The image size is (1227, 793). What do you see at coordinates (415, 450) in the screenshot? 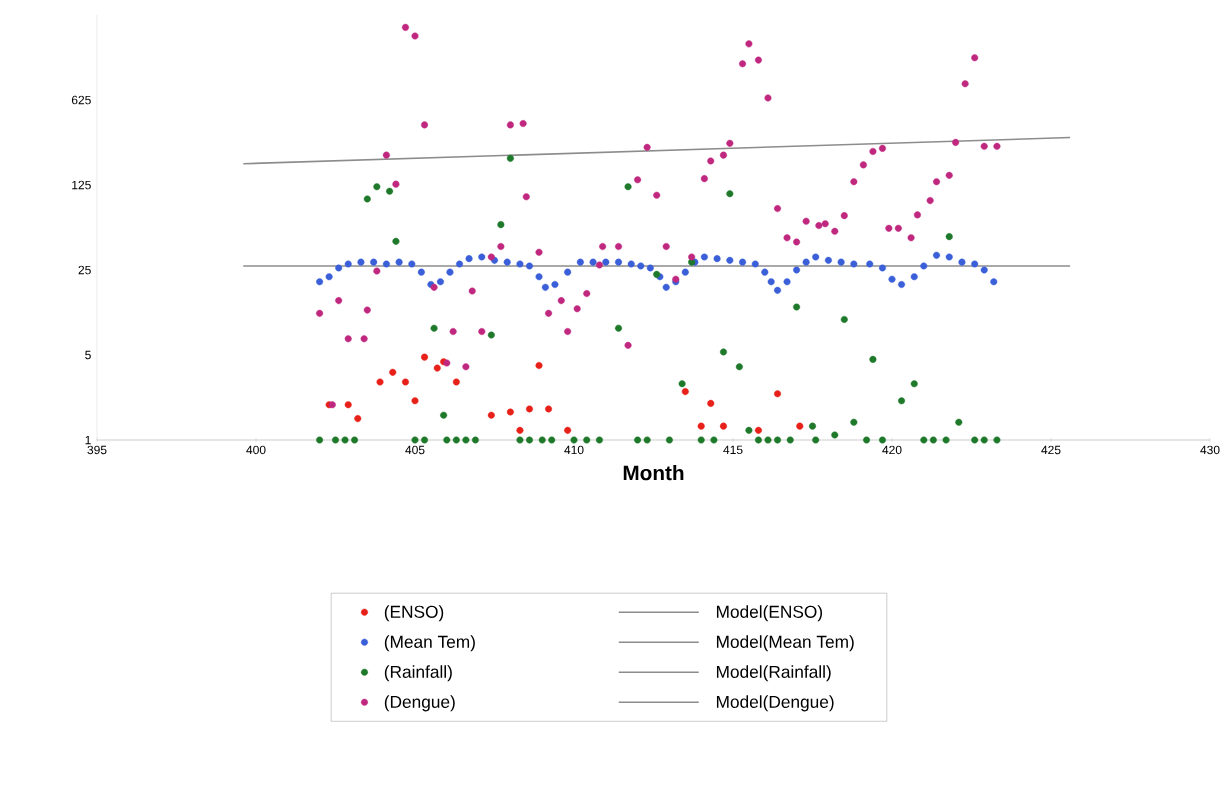
I see `x-tick-label: 405` at bounding box center [415, 450].